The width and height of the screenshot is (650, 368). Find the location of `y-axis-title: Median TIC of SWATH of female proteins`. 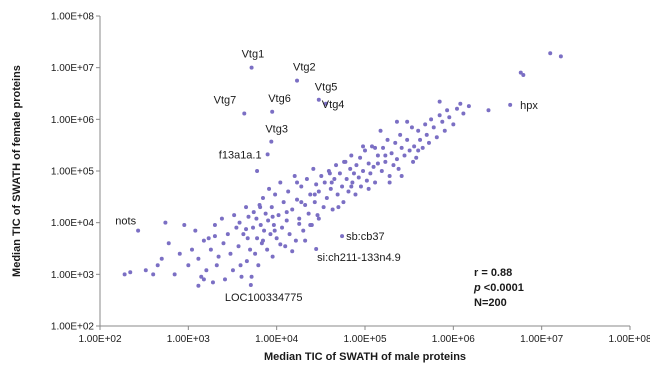

y-axis-title: Median TIC of SWATH of female proteins is located at coordinates (17, 171).